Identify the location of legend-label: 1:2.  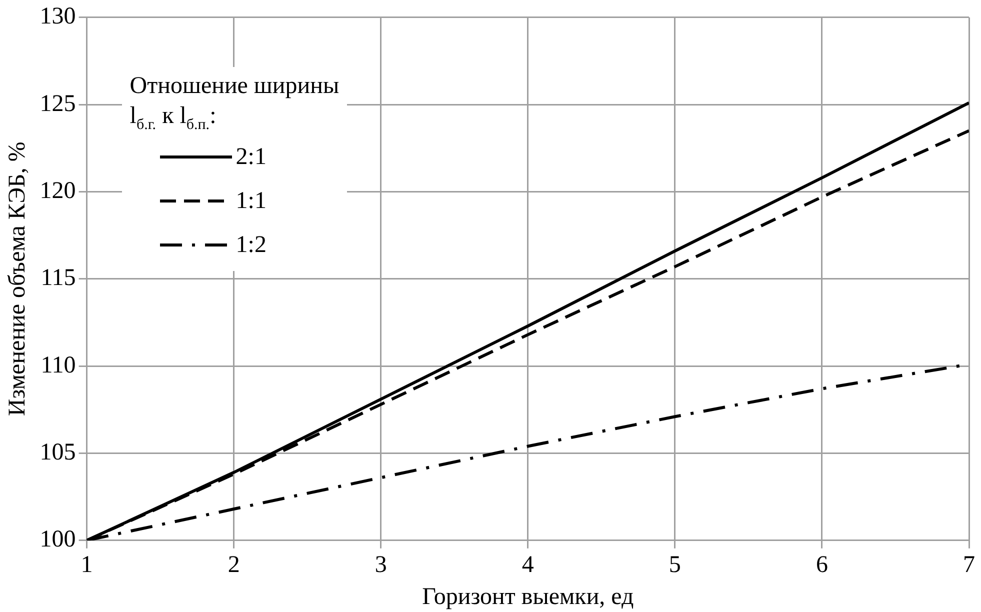
(251, 245).